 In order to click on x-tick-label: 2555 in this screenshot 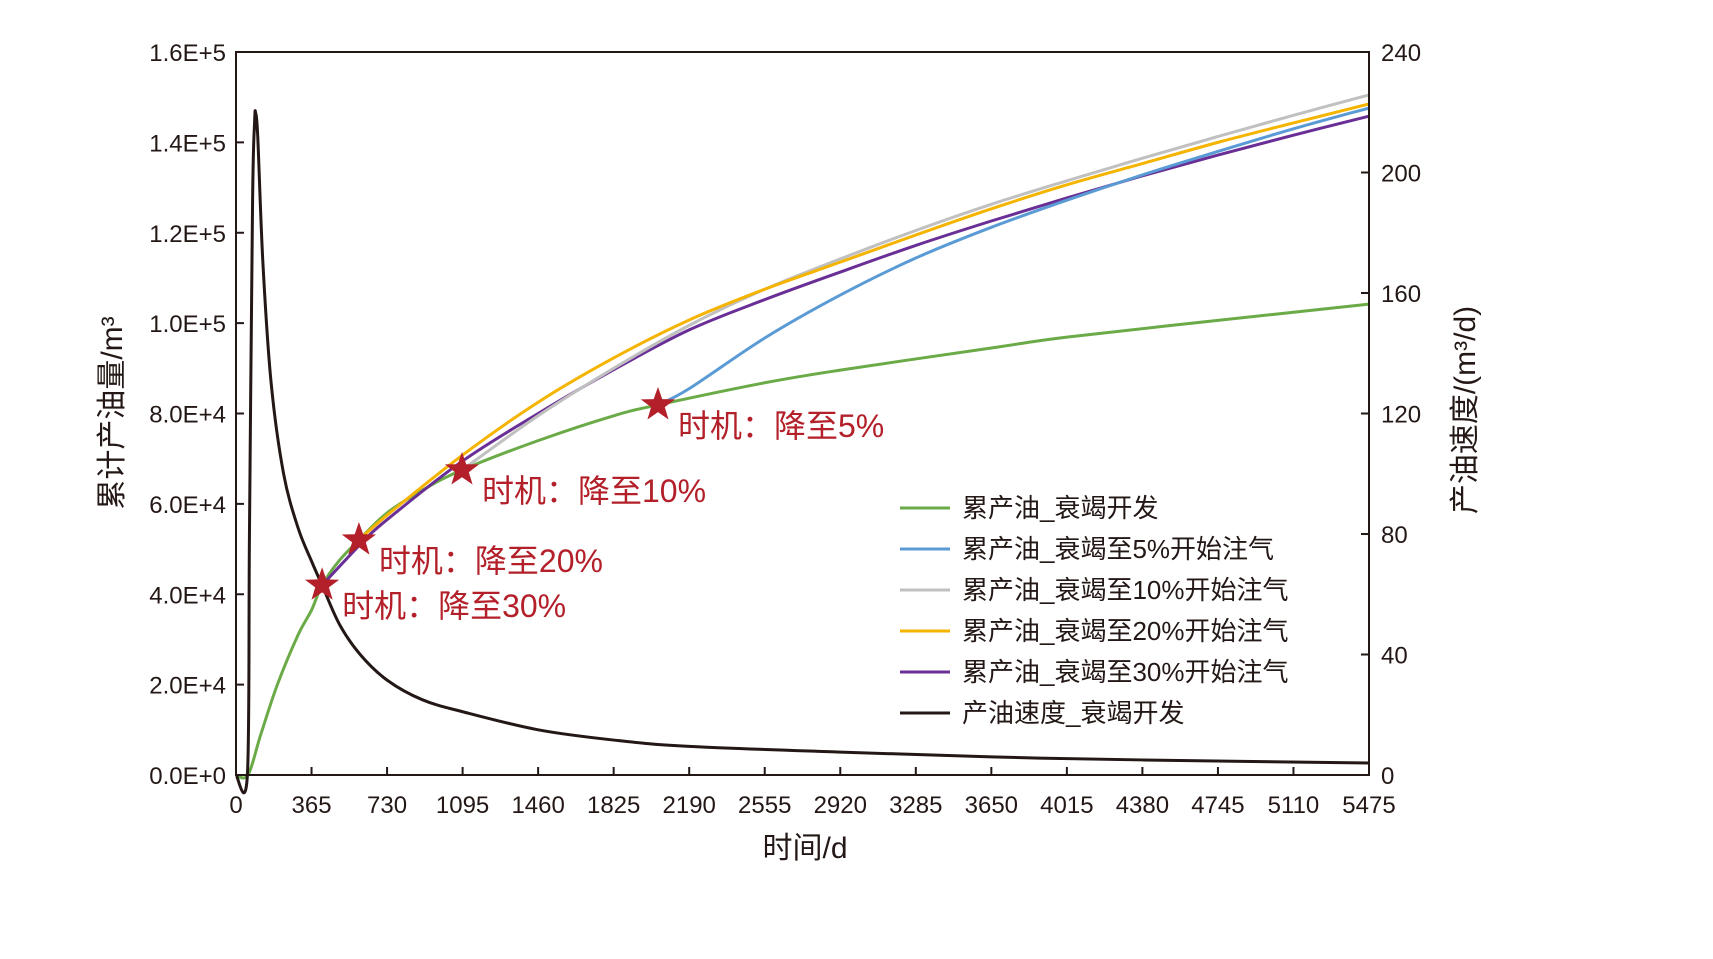, I will do `click(764, 805)`.